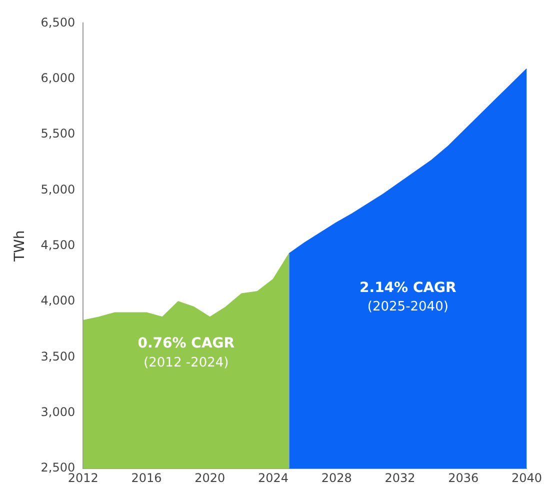 Image resolution: width=553 pixels, height=497 pixels. Describe the element at coordinates (400, 477) in the screenshot. I see `x-tick-label: 2032` at that location.